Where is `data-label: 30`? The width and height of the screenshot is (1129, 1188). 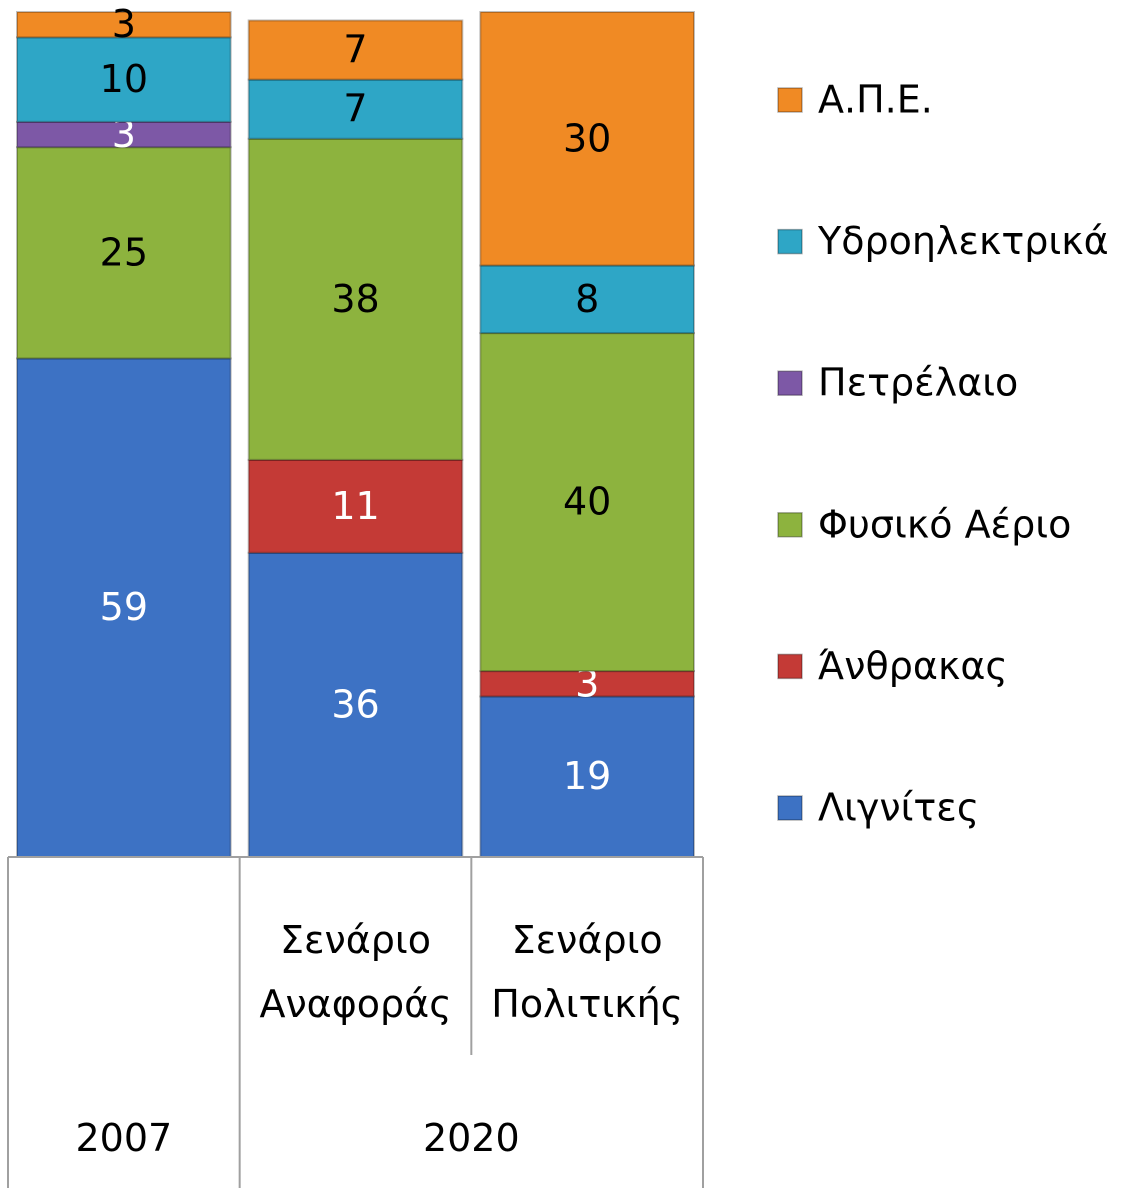
data-label: 30 is located at coordinates (587, 138).